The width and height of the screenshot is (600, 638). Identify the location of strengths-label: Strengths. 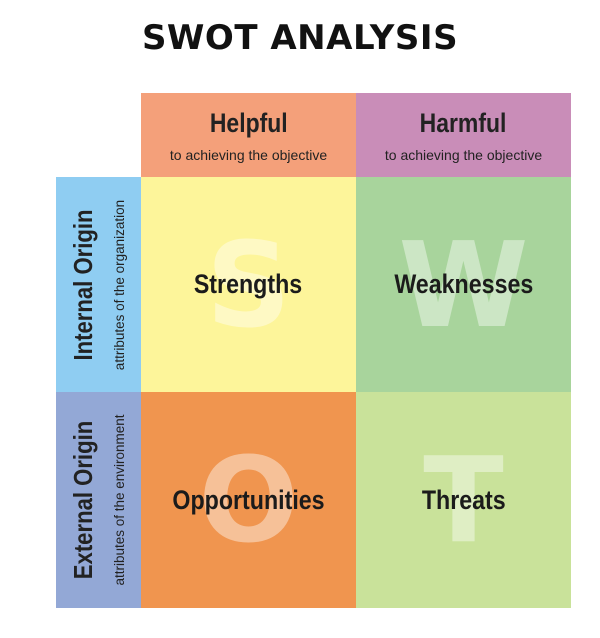
(248, 284).